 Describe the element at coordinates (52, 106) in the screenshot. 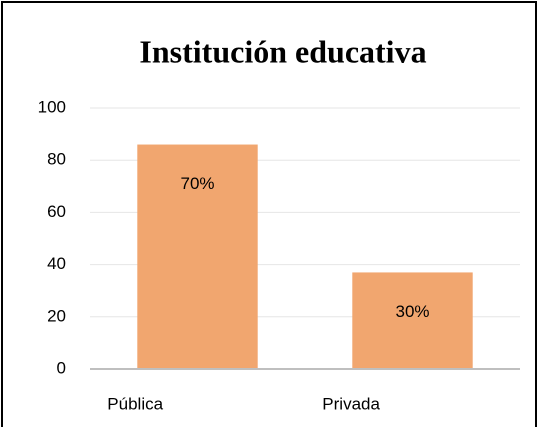

I see `y-tick-label: 100` at that location.